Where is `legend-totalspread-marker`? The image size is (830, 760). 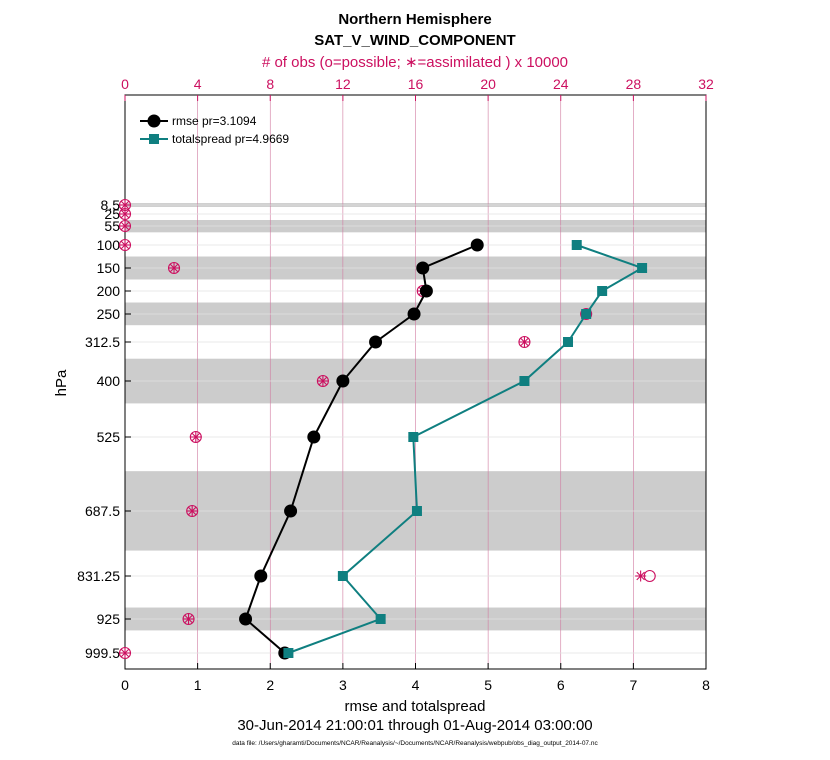
legend-totalspread-marker is located at coordinates (154, 139).